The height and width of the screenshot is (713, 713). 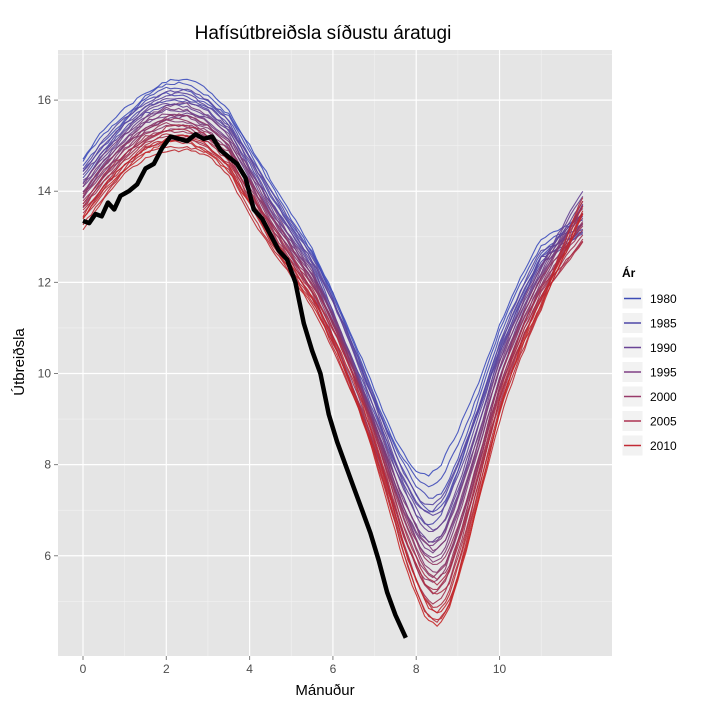 I want to click on legend-label-2000: 2000, so click(x=663, y=397).